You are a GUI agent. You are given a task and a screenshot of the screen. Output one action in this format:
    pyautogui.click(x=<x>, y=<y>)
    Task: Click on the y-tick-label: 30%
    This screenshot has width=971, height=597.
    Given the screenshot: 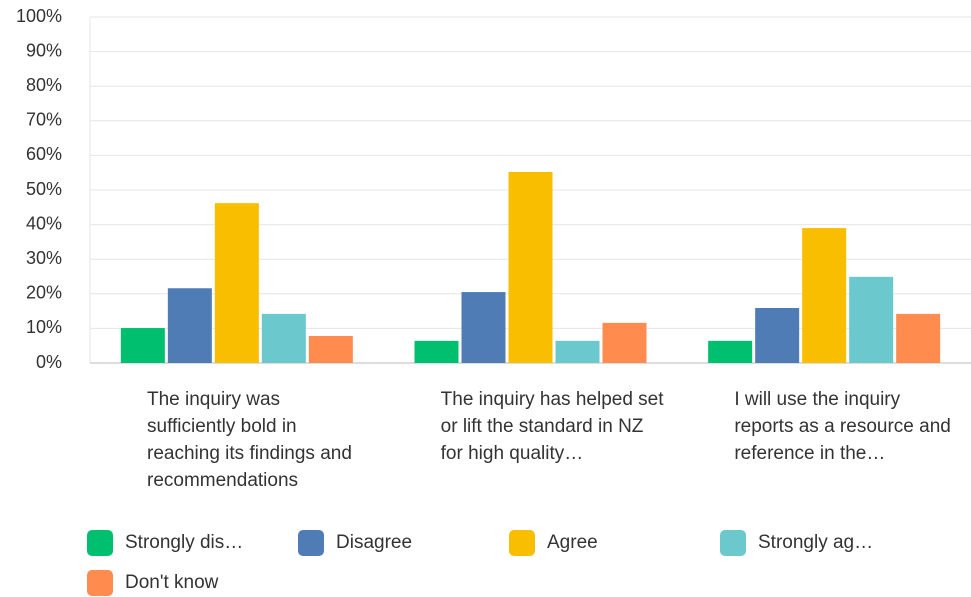 What is the action you would take?
    pyautogui.click(x=44, y=258)
    